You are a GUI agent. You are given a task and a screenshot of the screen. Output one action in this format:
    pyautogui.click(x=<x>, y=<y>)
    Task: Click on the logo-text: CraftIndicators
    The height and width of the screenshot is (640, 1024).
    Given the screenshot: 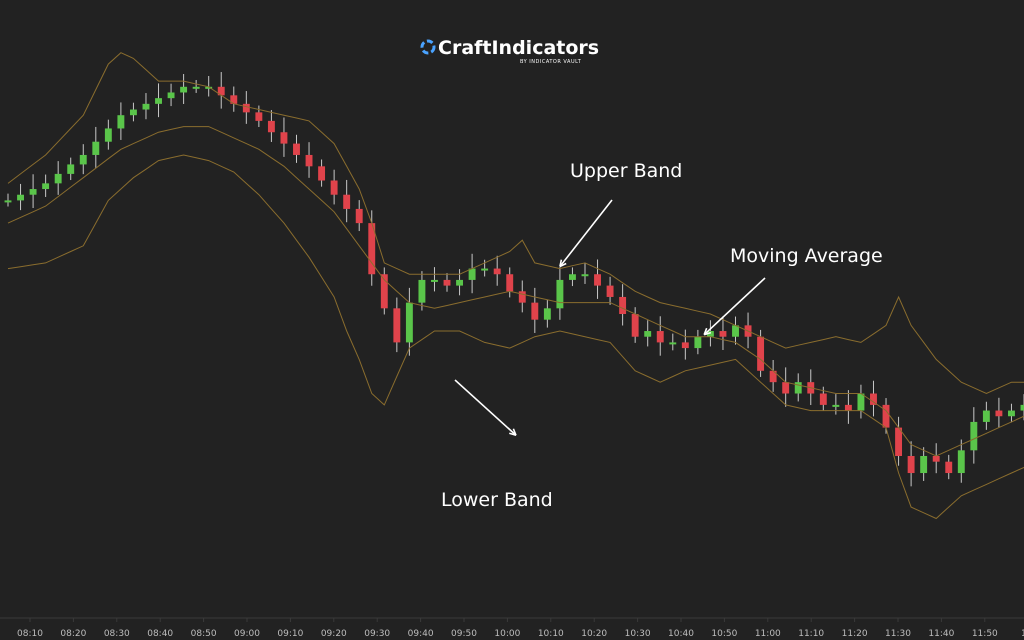 What is the action you would take?
    pyautogui.click(x=518, y=48)
    